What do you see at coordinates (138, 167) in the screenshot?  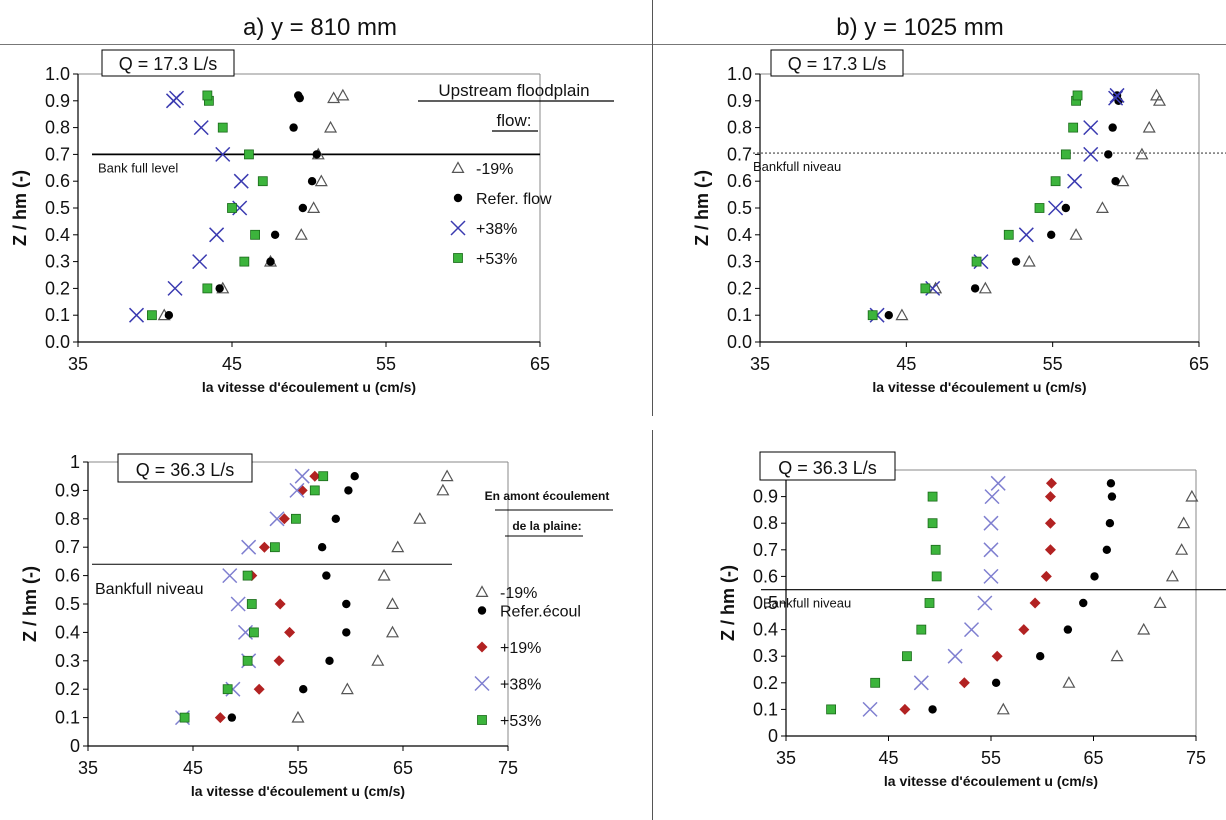 I see `bankfull-label: Bank full level` at bounding box center [138, 167].